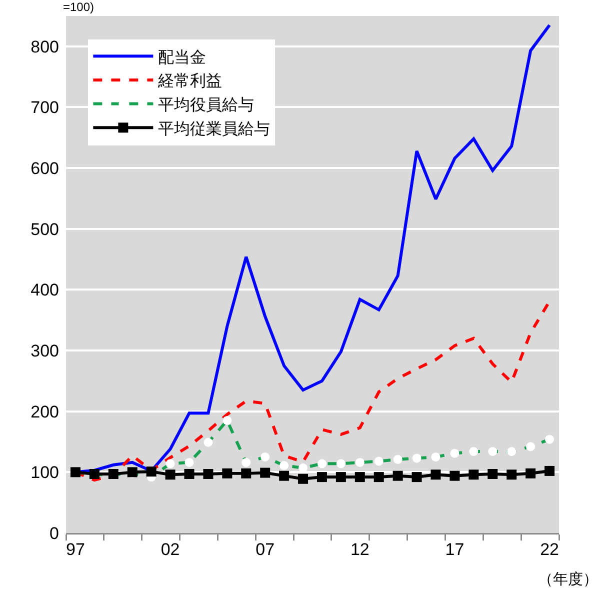 The height and width of the screenshot is (595, 603). Describe the element at coordinates (44, 472) in the screenshot. I see `y-tick-label: 100` at that location.